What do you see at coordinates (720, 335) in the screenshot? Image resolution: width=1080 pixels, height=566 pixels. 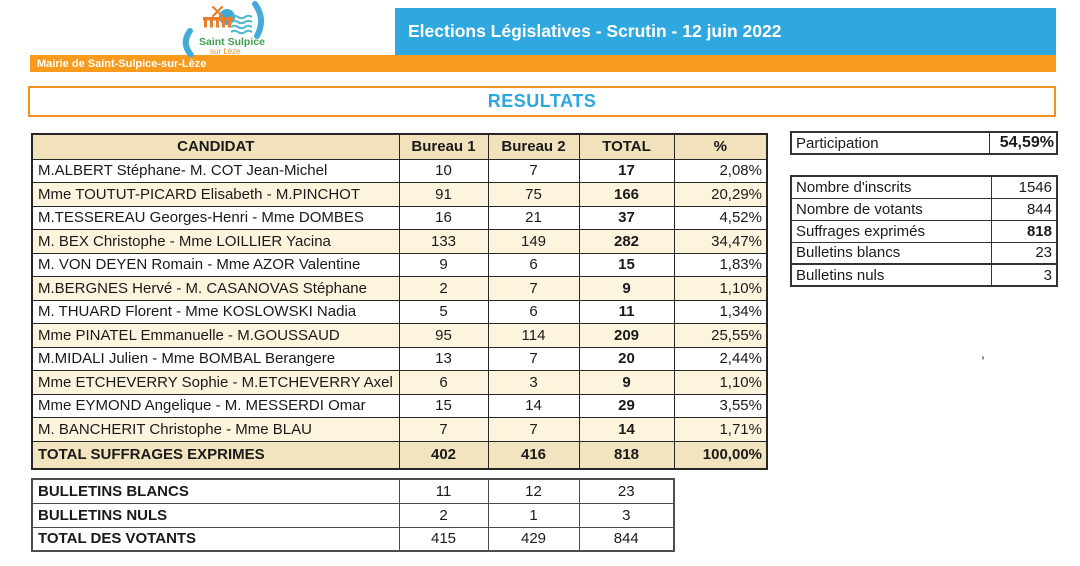 I see `candidate-row-pct: 25,55%` at bounding box center [720, 335].